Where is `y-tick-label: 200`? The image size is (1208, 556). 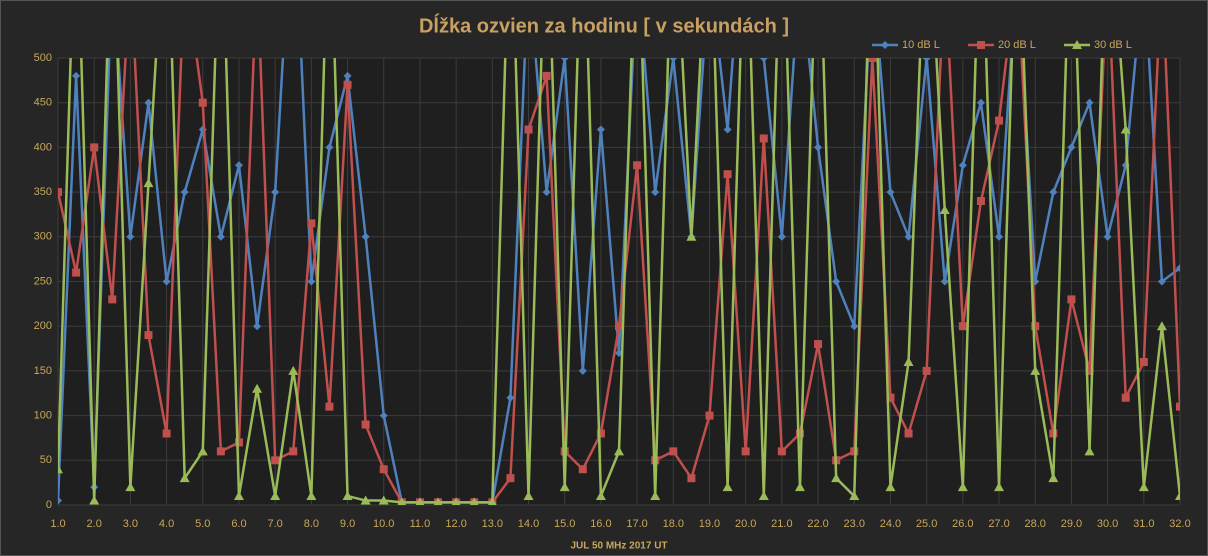 y-tick-label: 200 is located at coordinates (43, 326).